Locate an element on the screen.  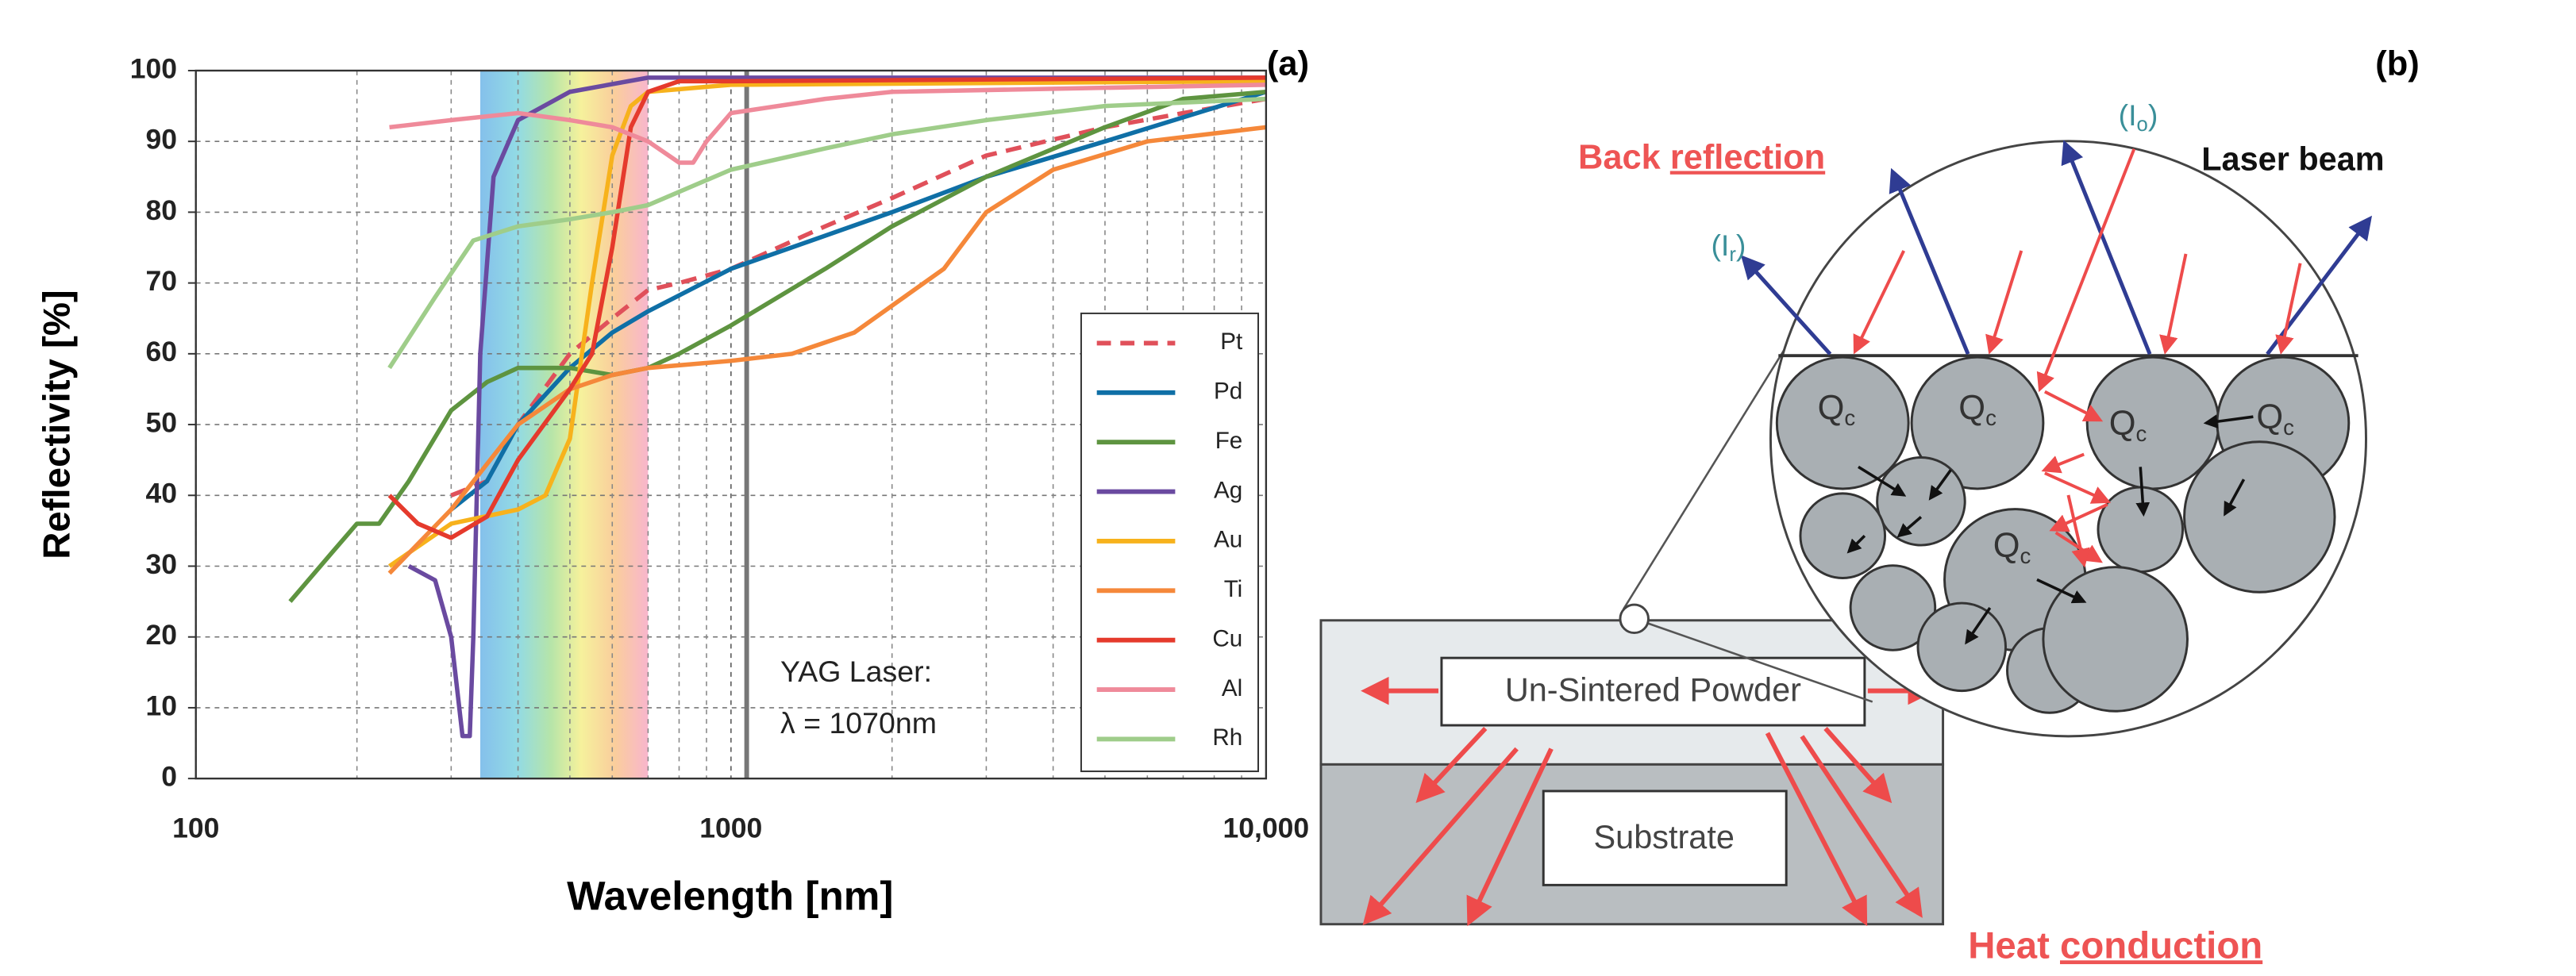
y-tick-label: 40 is located at coordinates (162, 494).